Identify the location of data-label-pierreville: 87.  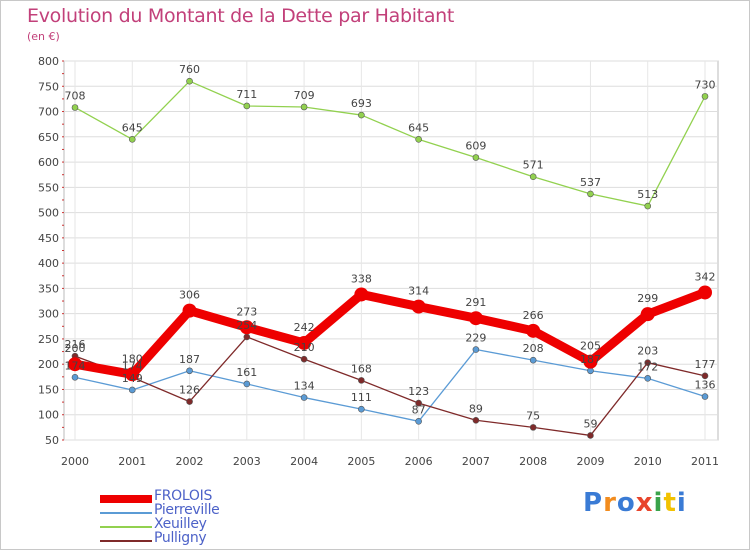
(419, 409).